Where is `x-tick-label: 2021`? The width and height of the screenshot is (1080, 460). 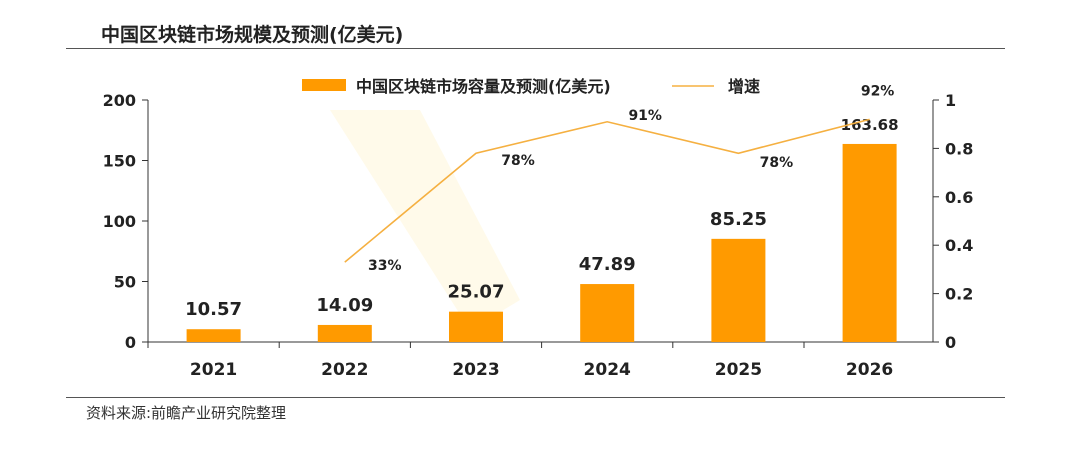 x-tick-label: 2021 is located at coordinates (213, 370).